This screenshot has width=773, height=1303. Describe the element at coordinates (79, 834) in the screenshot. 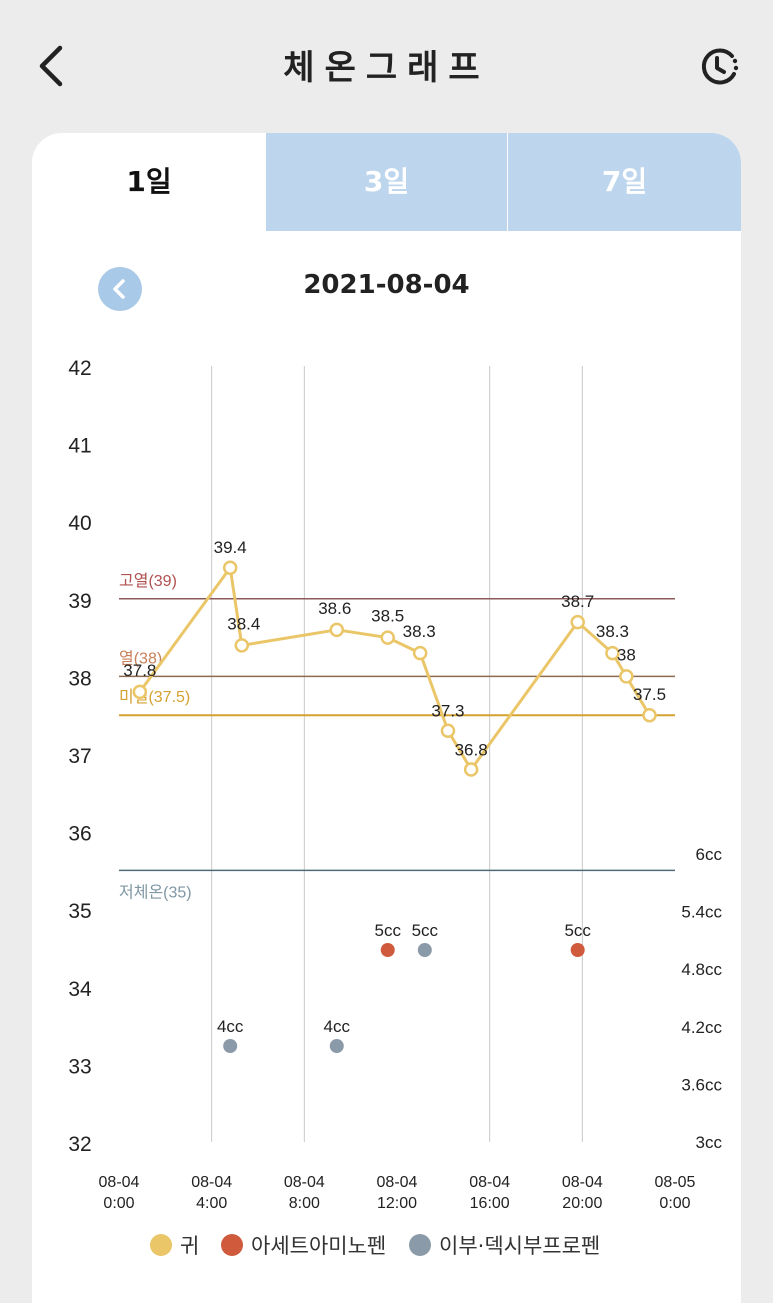

I see `y-axis-tick-label: 36` at that location.